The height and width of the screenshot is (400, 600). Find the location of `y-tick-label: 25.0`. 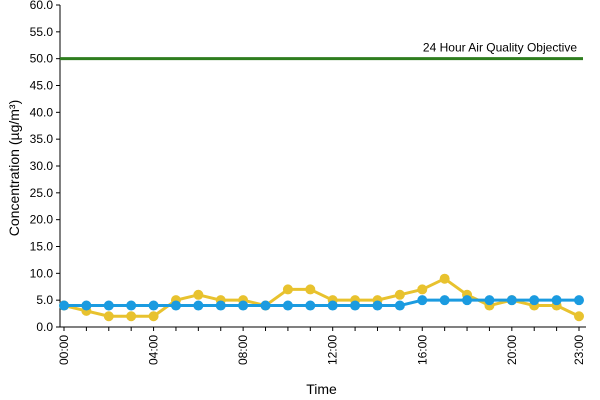

y-tick-label: 25.0 is located at coordinates (42, 193).